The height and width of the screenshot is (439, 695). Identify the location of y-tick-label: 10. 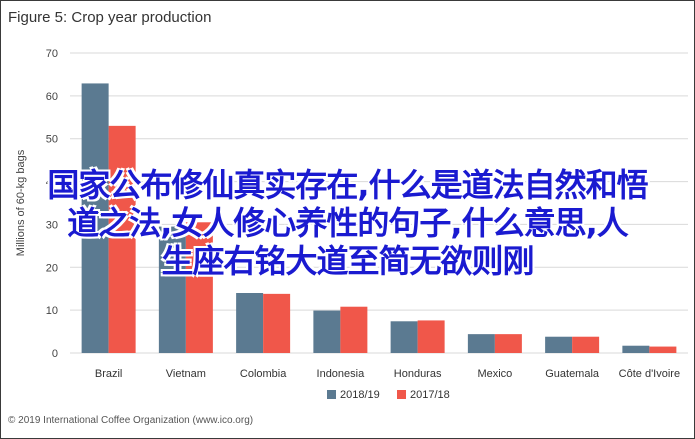
(52, 311).